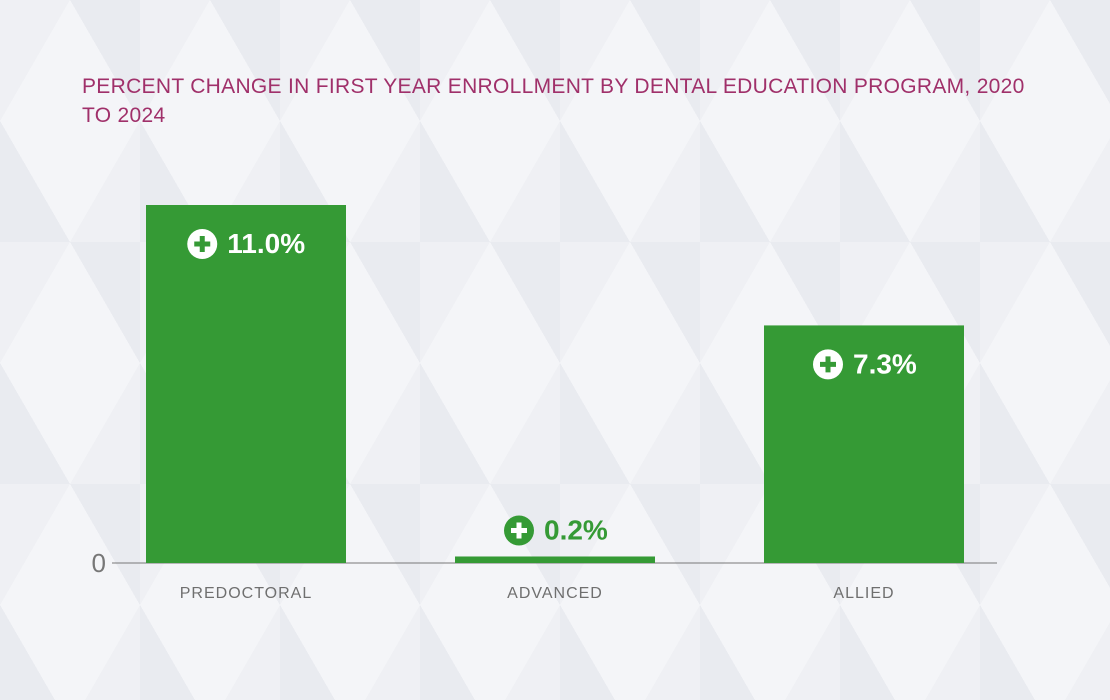  What do you see at coordinates (266, 243) in the screenshot?
I see `data-label: 11.0%` at bounding box center [266, 243].